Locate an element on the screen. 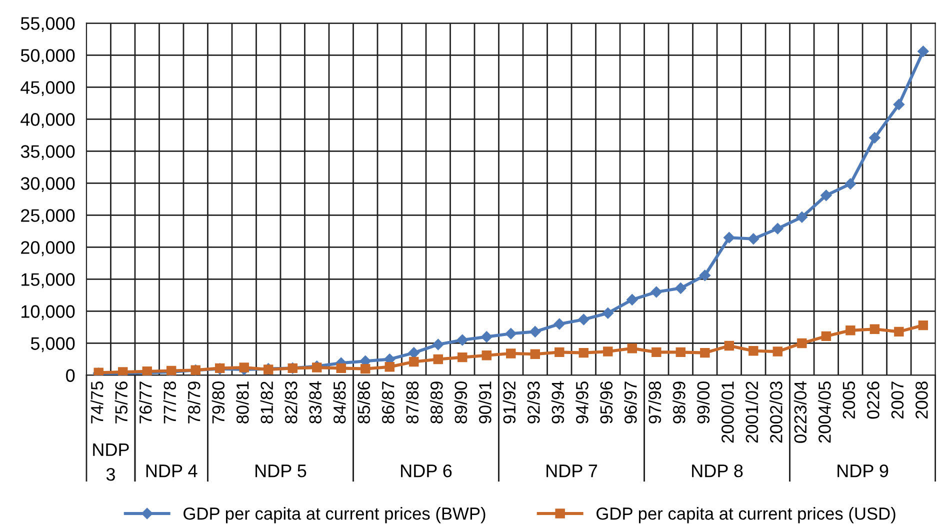  text: NDP 6 is located at coordinates (426, 471).